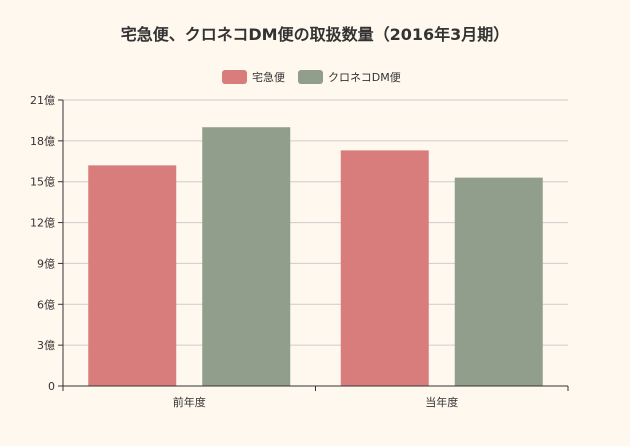 This screenshot has height=446, width=630. Describe the element at coordinates (315, 34) in the screenshot. I see `chart-title: 宅急便、クロネコDM便の取扱数量（2016年3月期）` at that location.